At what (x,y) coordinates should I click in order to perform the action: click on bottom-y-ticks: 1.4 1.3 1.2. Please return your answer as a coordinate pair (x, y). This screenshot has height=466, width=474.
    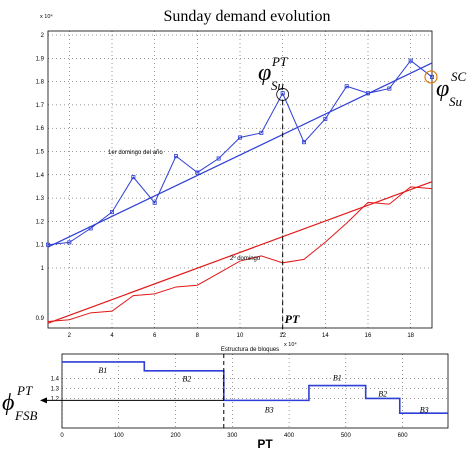
    Looking at the image, I should click on (55, 390).